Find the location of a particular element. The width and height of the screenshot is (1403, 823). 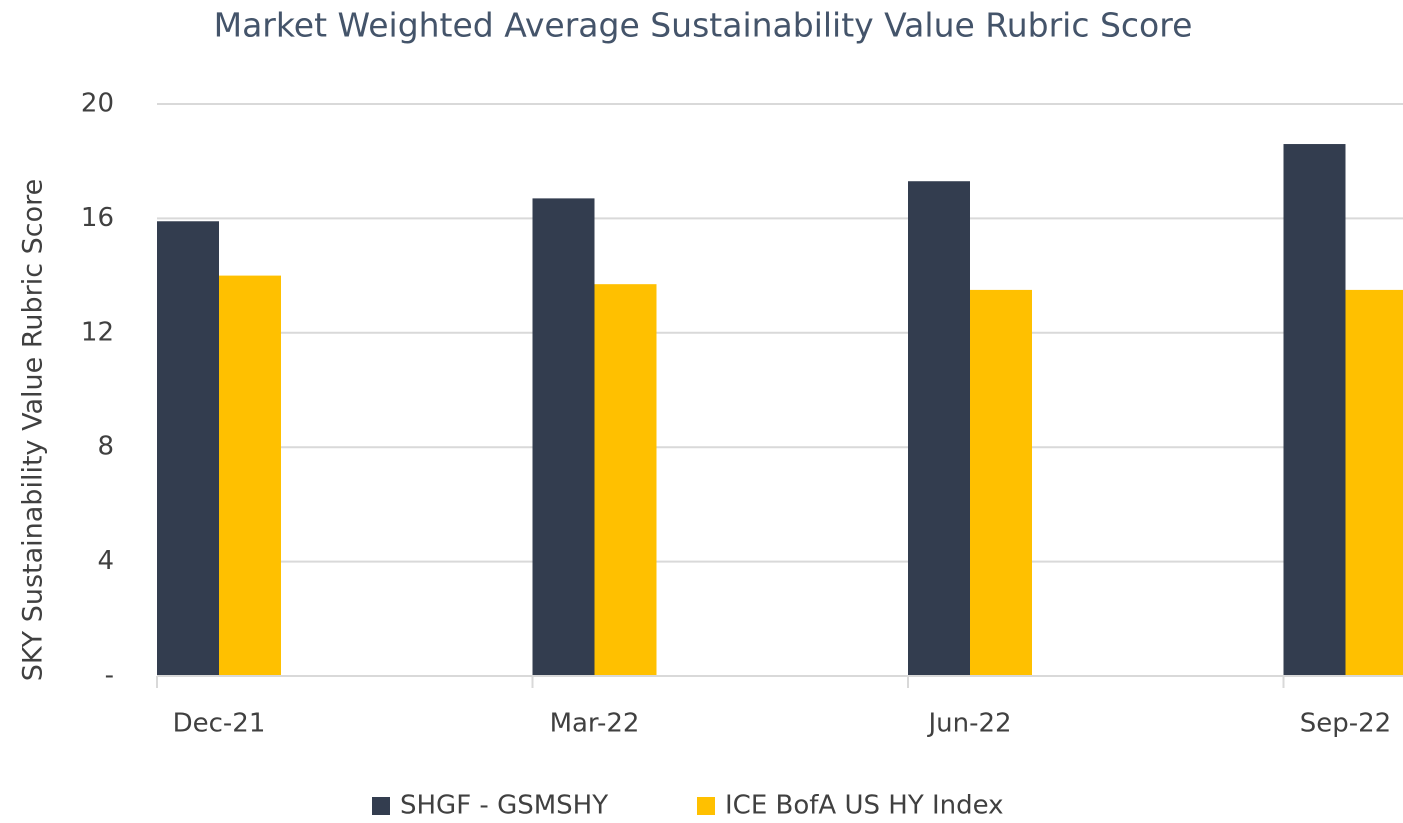

x-tick-label: Jun-22 is located at coordinates (968, 724).